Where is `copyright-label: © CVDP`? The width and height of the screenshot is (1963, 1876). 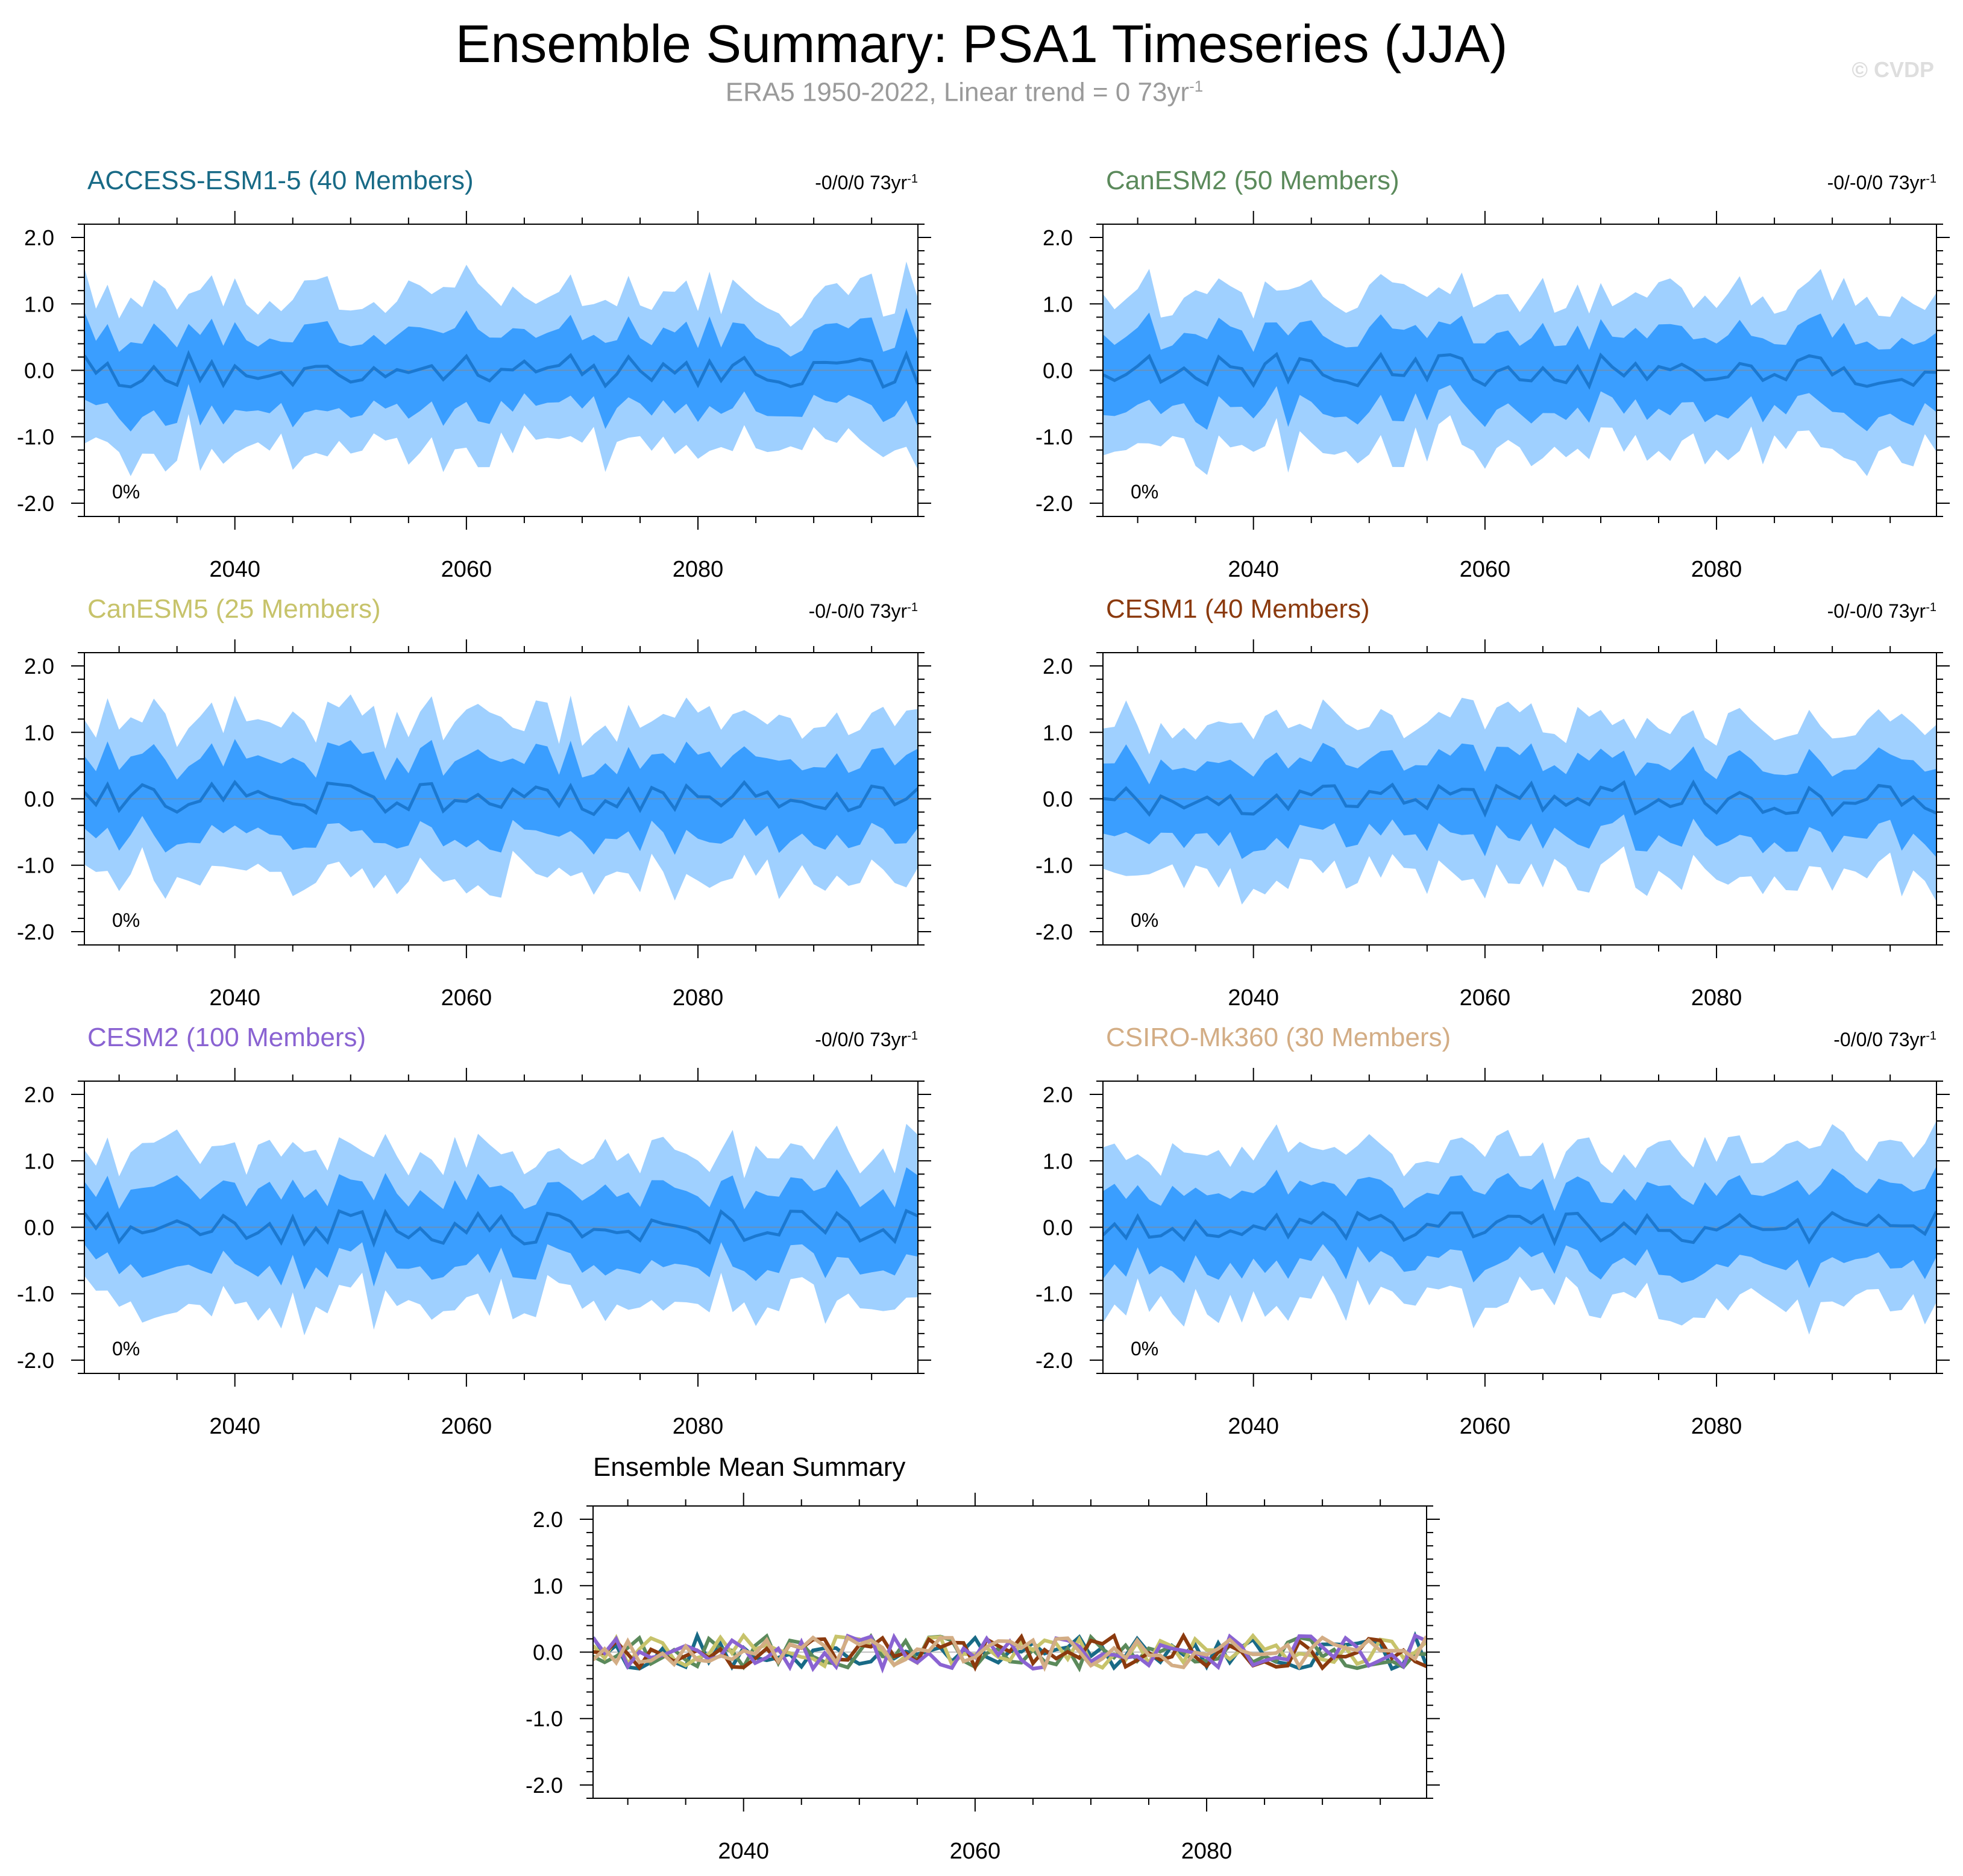 copyright-label: © CVDP is located at coordinates (1893, 69).